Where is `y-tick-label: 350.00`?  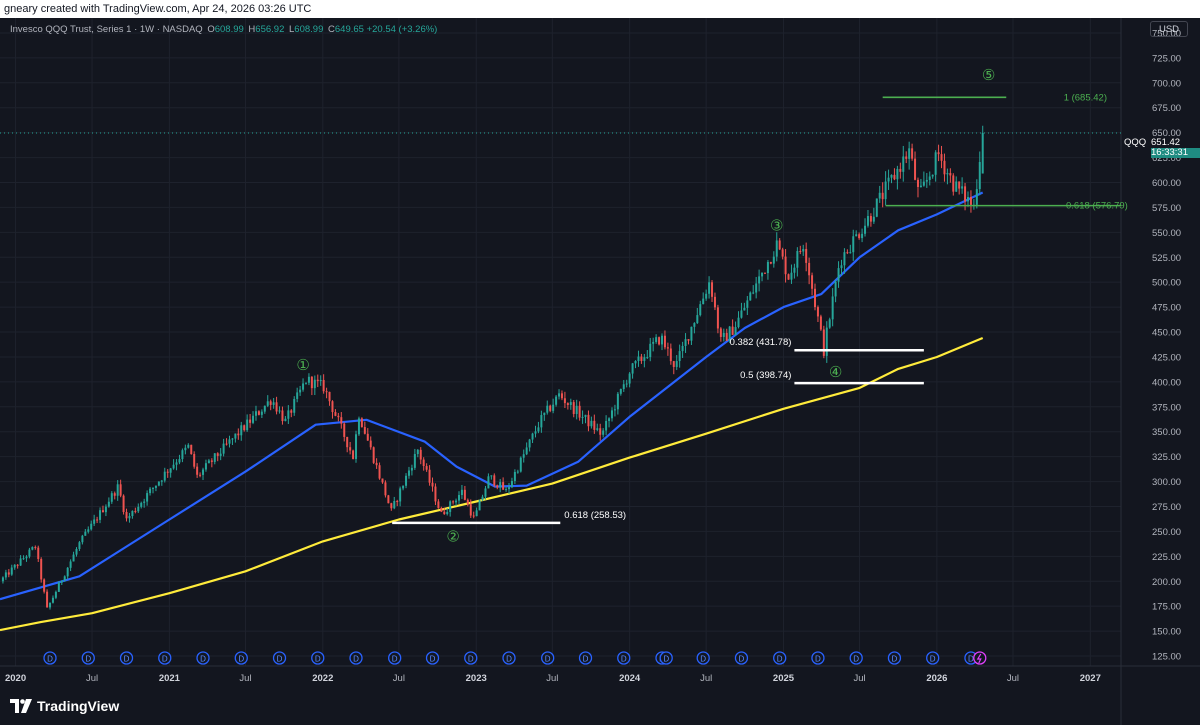
y-tick-label: 350.00 is located at coordinates (1166, 432).